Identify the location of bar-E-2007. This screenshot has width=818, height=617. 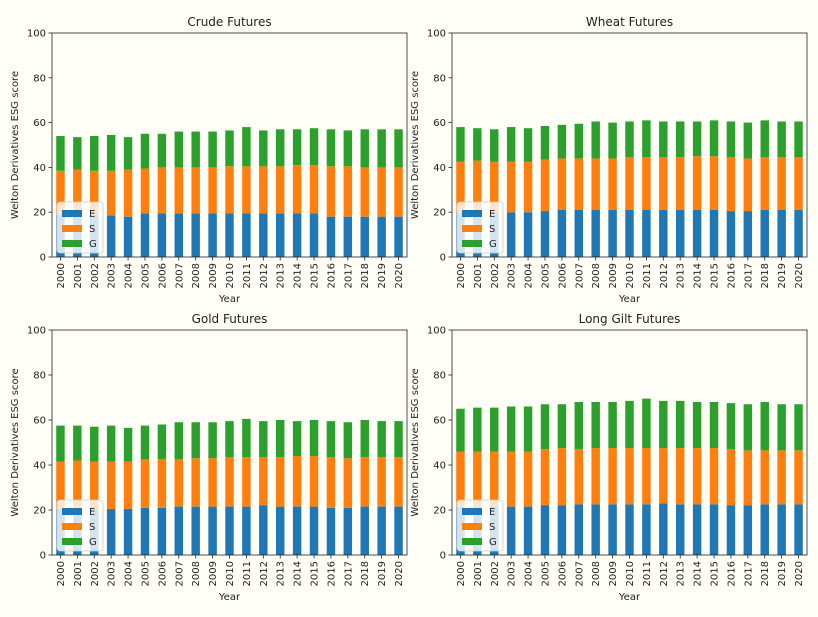
(579, 529).